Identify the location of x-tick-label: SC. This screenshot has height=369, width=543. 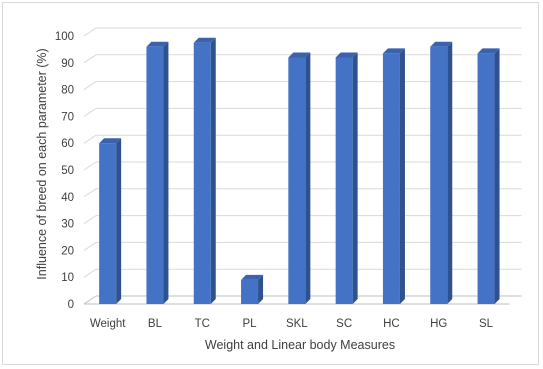
(344, 324).